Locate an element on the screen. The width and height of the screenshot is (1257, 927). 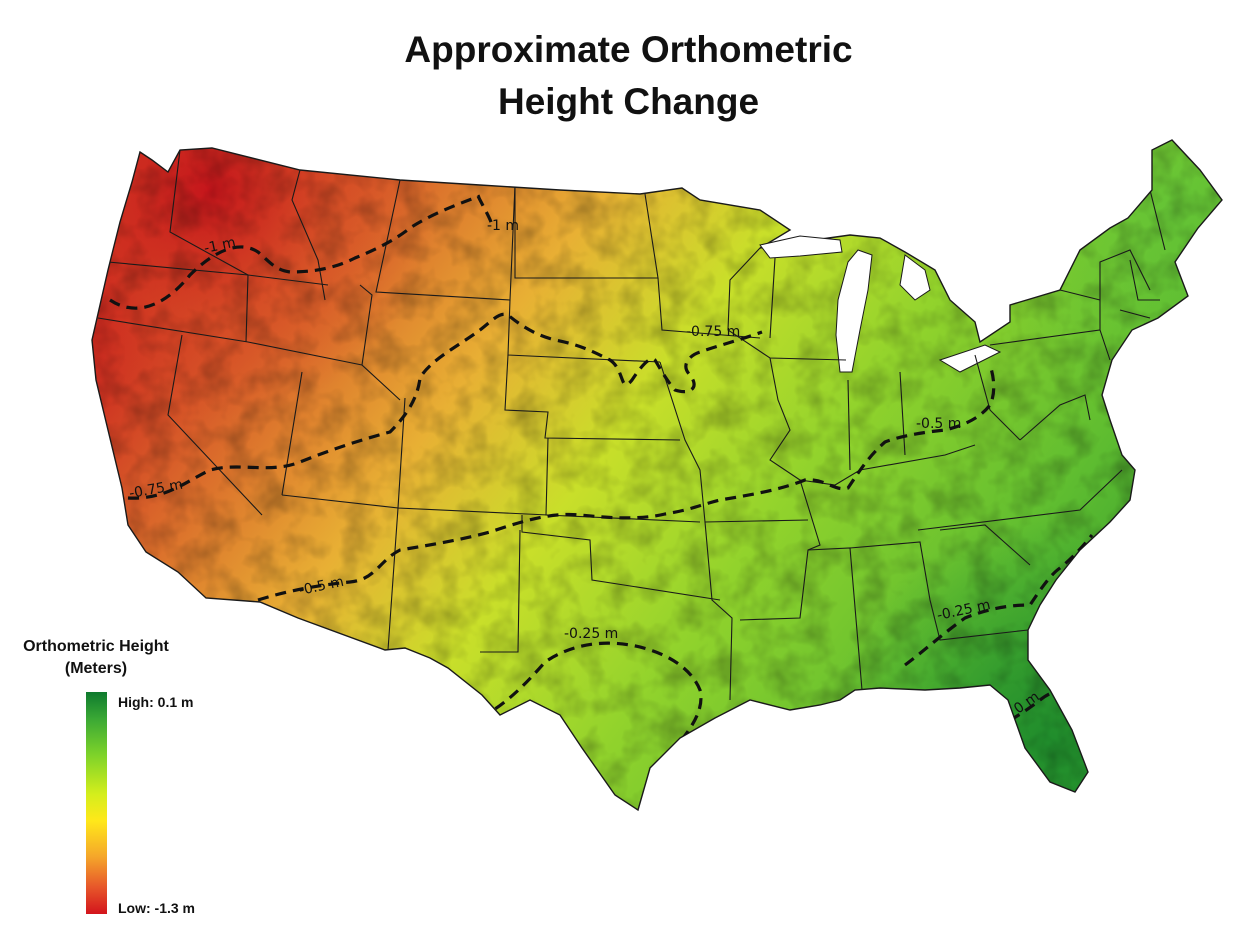
contour-label-neg025-south: -0.25 m is located at coordinates (591, 634).